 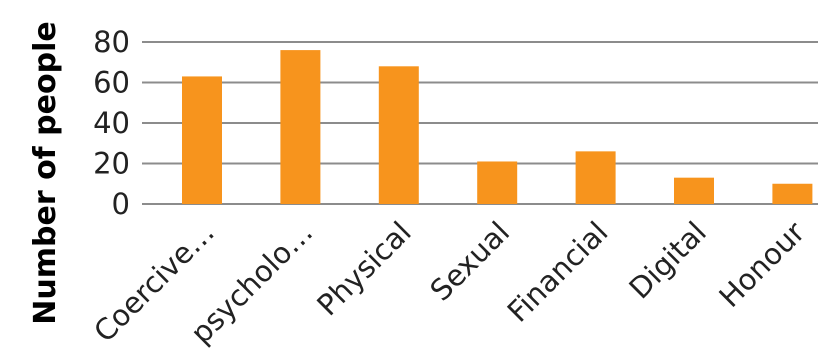 I want to click on y-tick-label: 80, so click(x=111, y=42).